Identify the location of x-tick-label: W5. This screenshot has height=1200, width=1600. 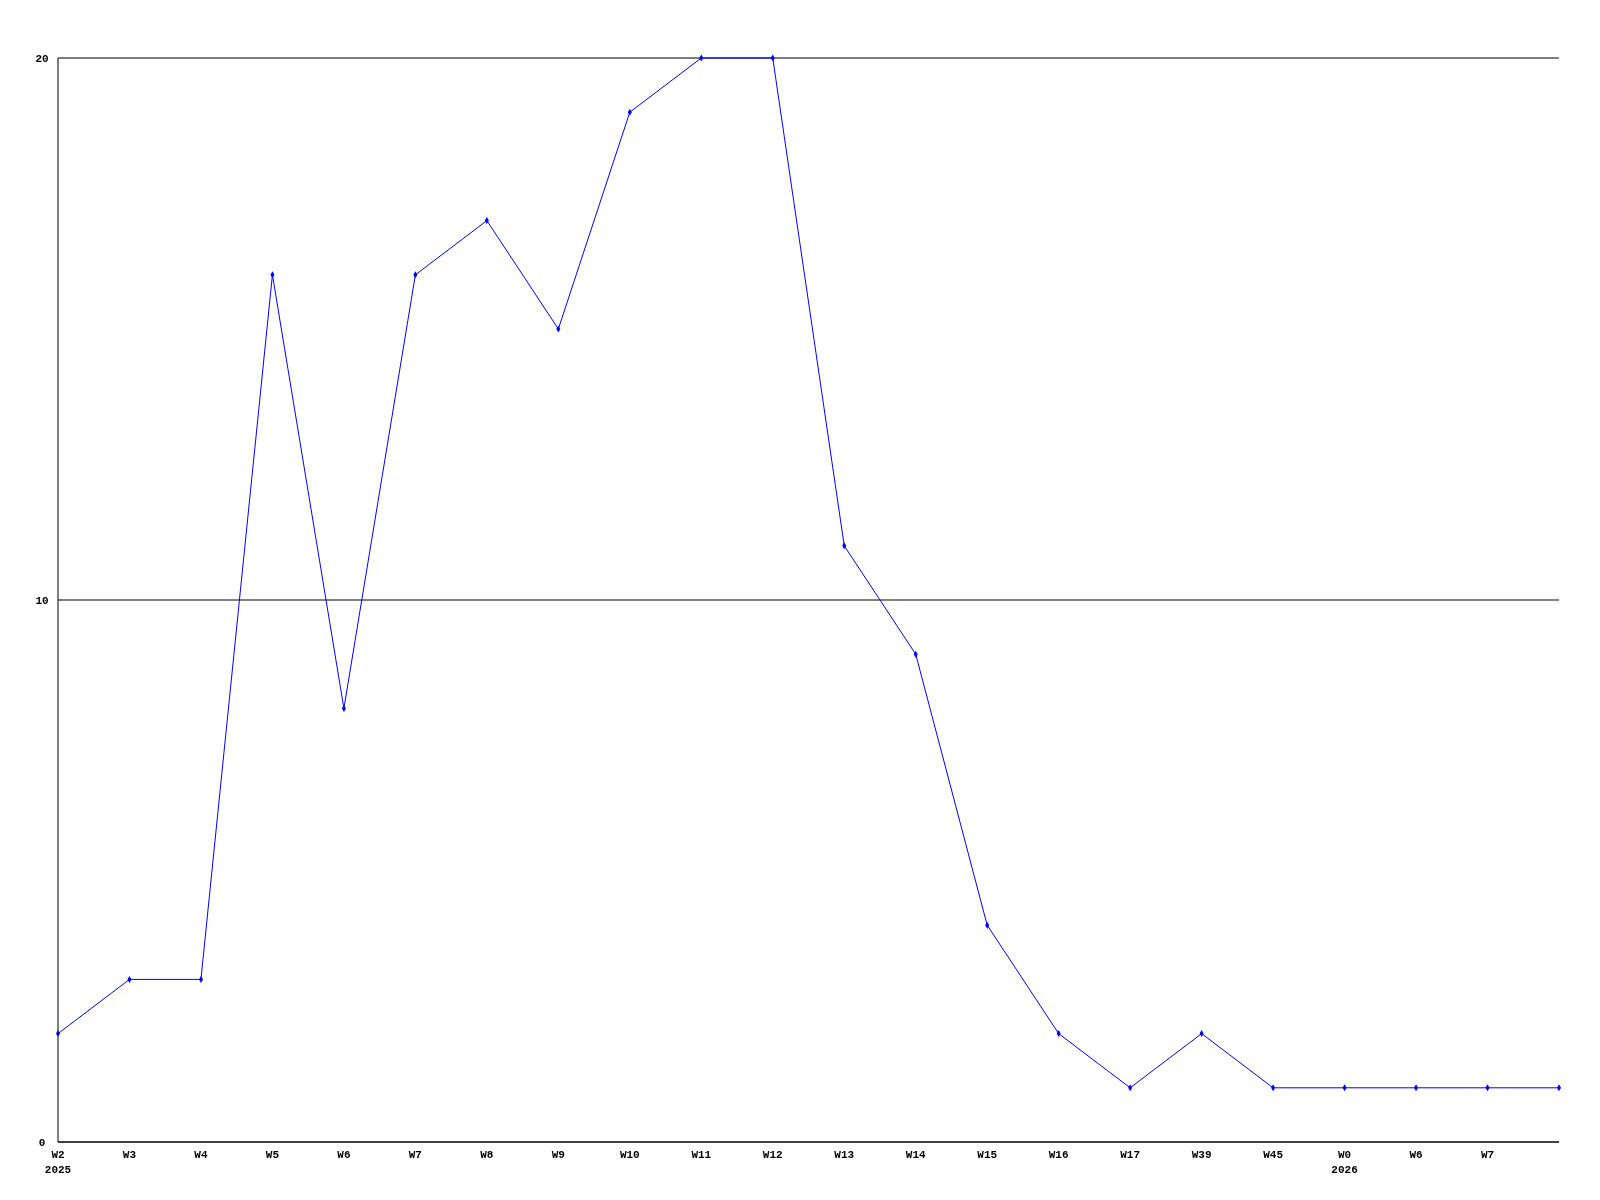
(272, 1155).